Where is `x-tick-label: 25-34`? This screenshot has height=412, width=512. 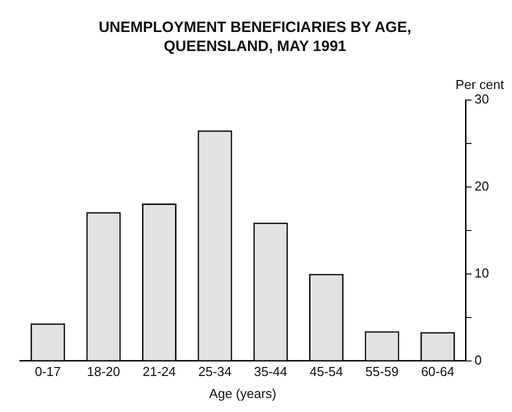
x-tick-label: 25-34 is located at coordinates (215, 372).